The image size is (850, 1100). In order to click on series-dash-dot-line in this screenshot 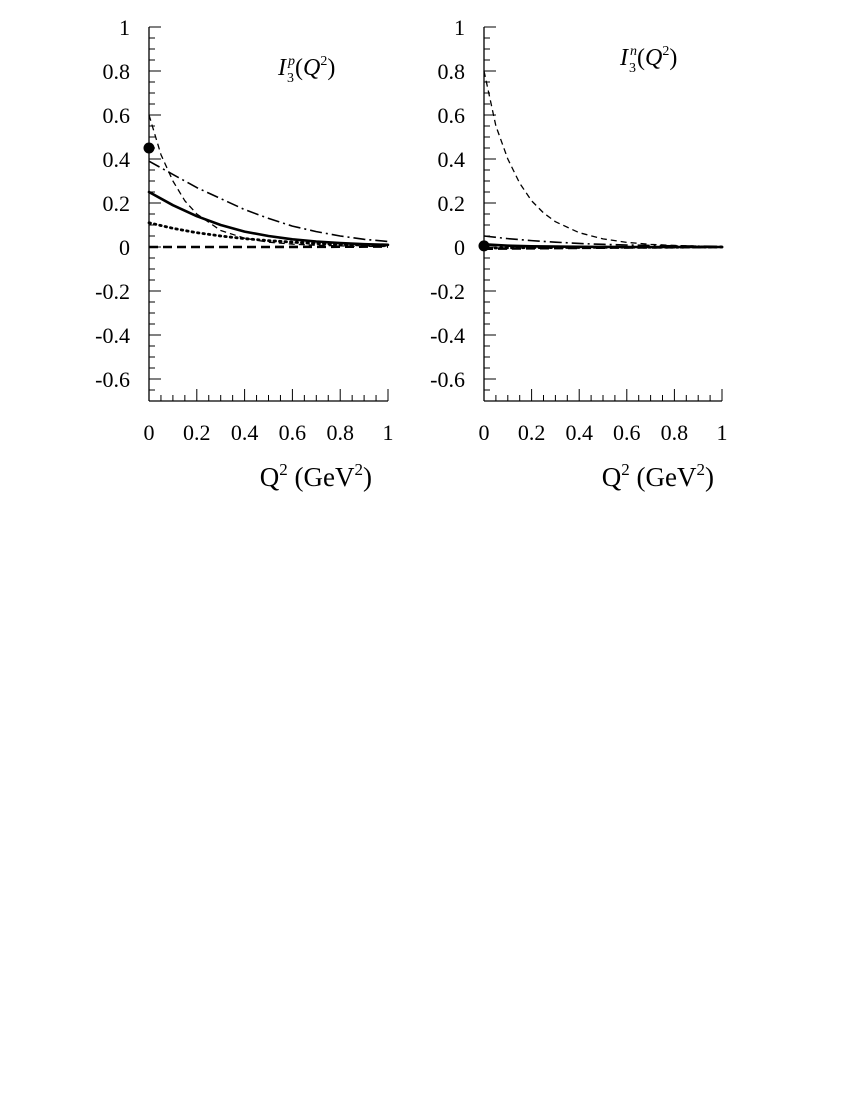, I will do `click(268, 201)`.